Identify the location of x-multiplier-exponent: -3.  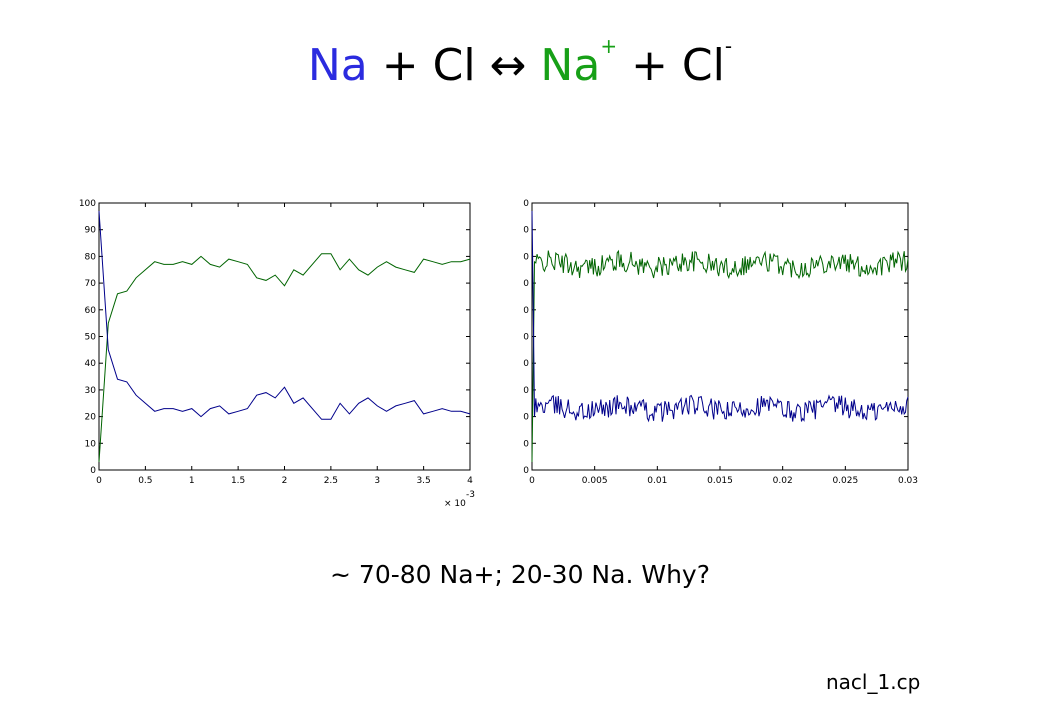
(470, 495).